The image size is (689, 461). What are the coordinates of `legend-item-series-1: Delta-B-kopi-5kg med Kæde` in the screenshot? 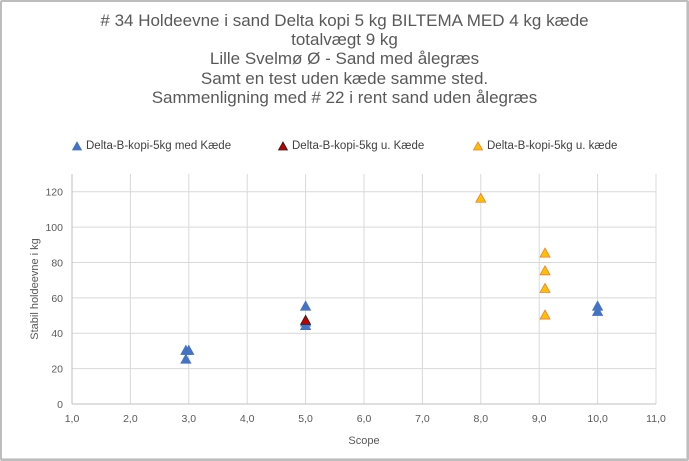 It's located at (151, 146).